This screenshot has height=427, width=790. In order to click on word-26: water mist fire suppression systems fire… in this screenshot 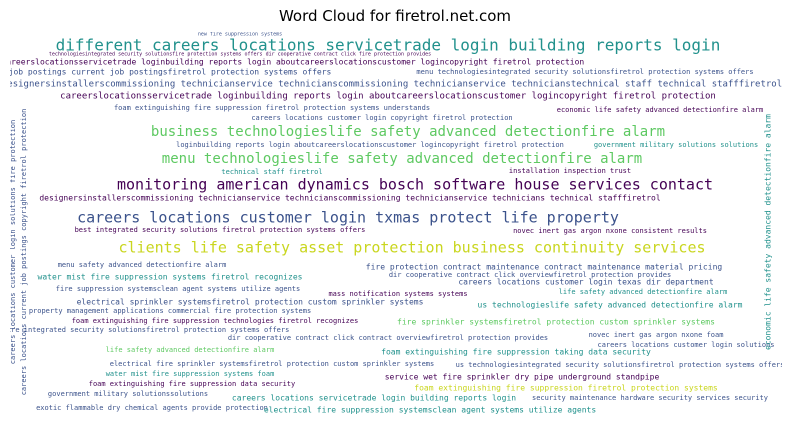, I will do `click(170, 277)`.